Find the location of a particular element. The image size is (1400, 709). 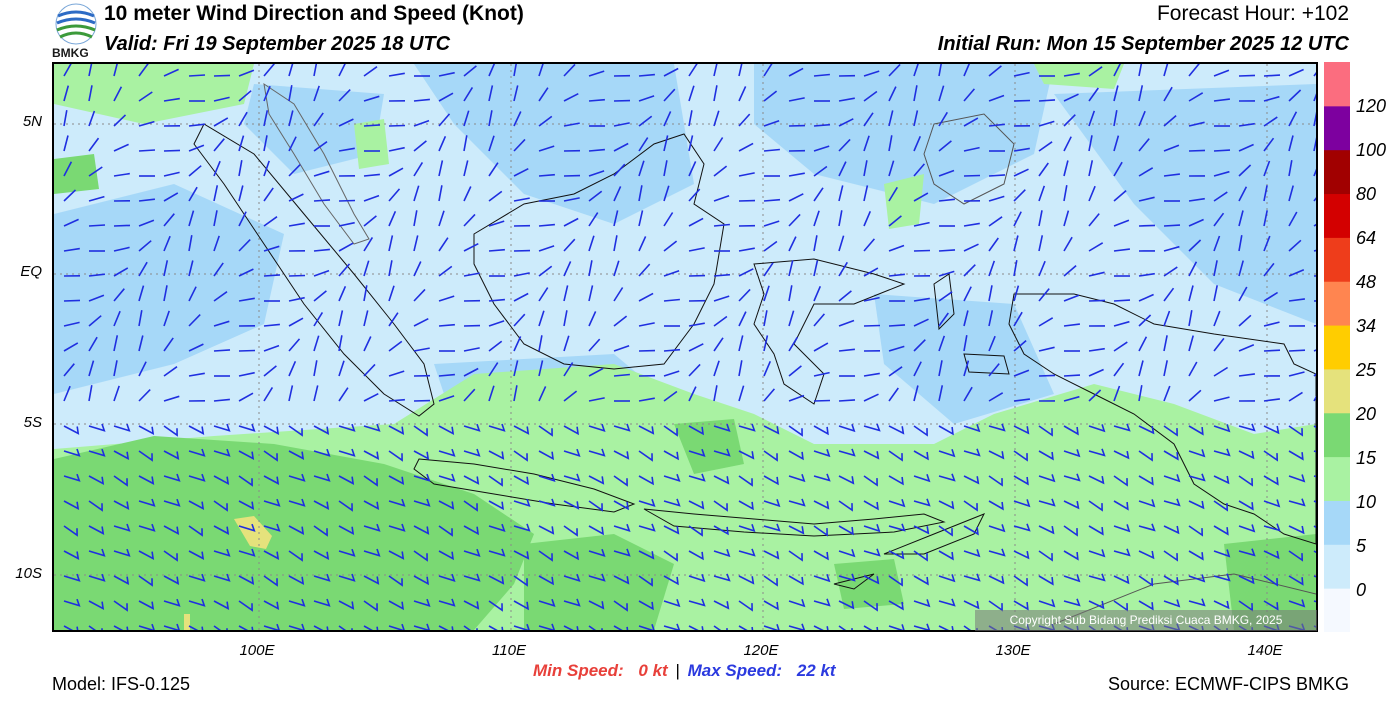

lon-label-100e: 100E is located at coordinates (257, 650).